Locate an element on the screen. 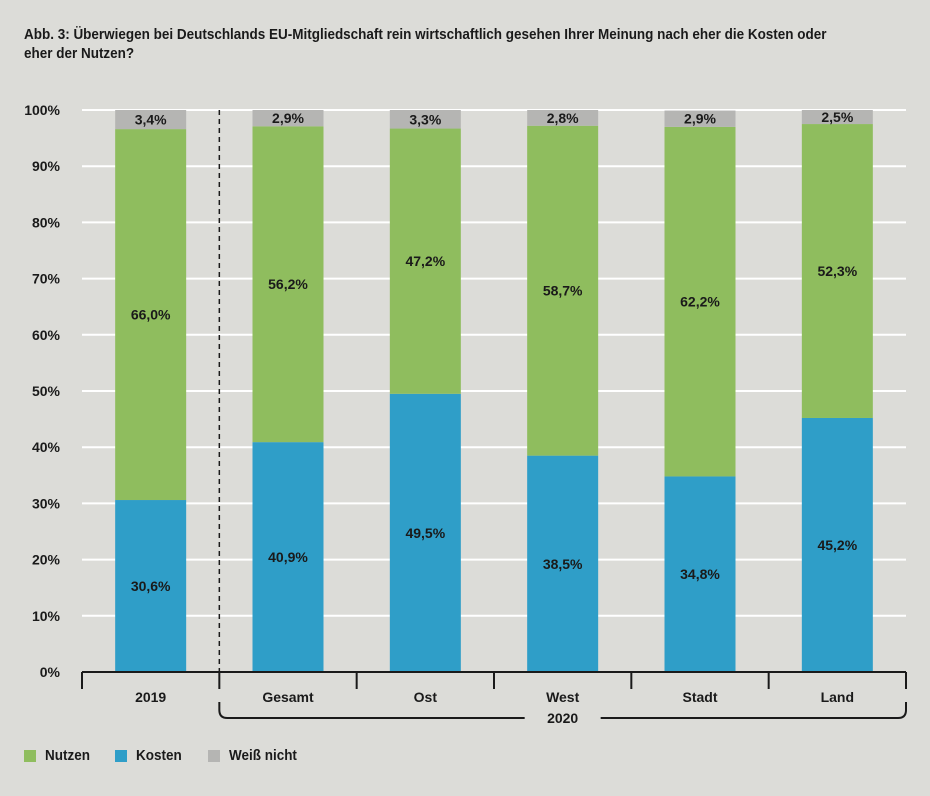 The height and width of the screenshot is (796, 930). legend-label: Weiß nicht is located at coordinates (262, 756).